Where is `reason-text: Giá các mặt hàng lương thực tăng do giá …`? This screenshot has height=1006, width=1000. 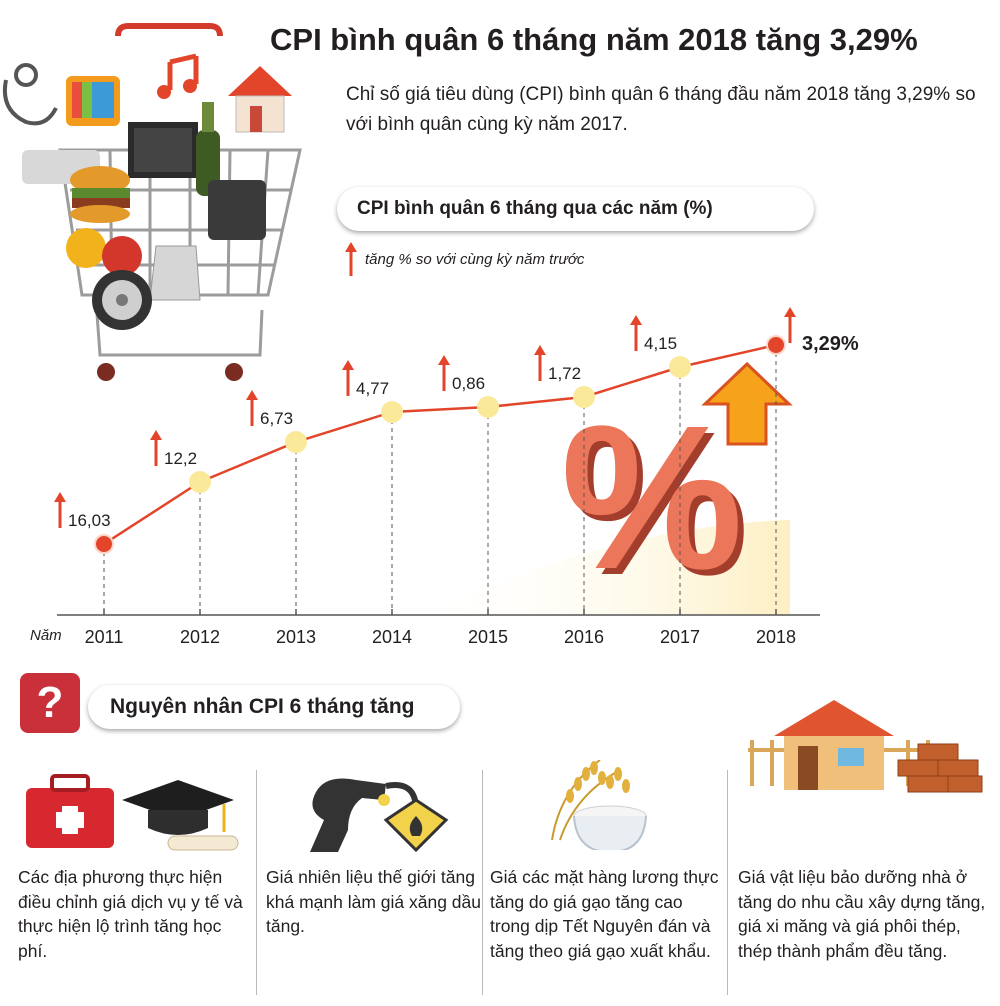
reason-text: Giá các mặt hàng lương thực tăng do giá … is located at coordinates (604, 914).